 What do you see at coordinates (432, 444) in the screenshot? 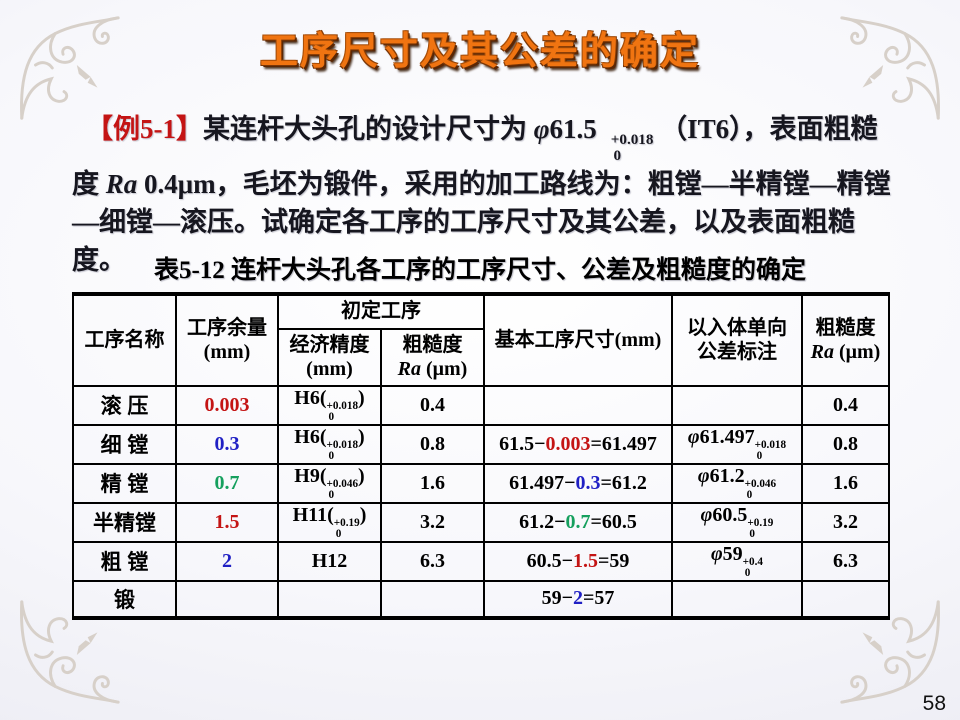
I see `cell-roughness-initial: 0.8` at bounding box center [432, 444].